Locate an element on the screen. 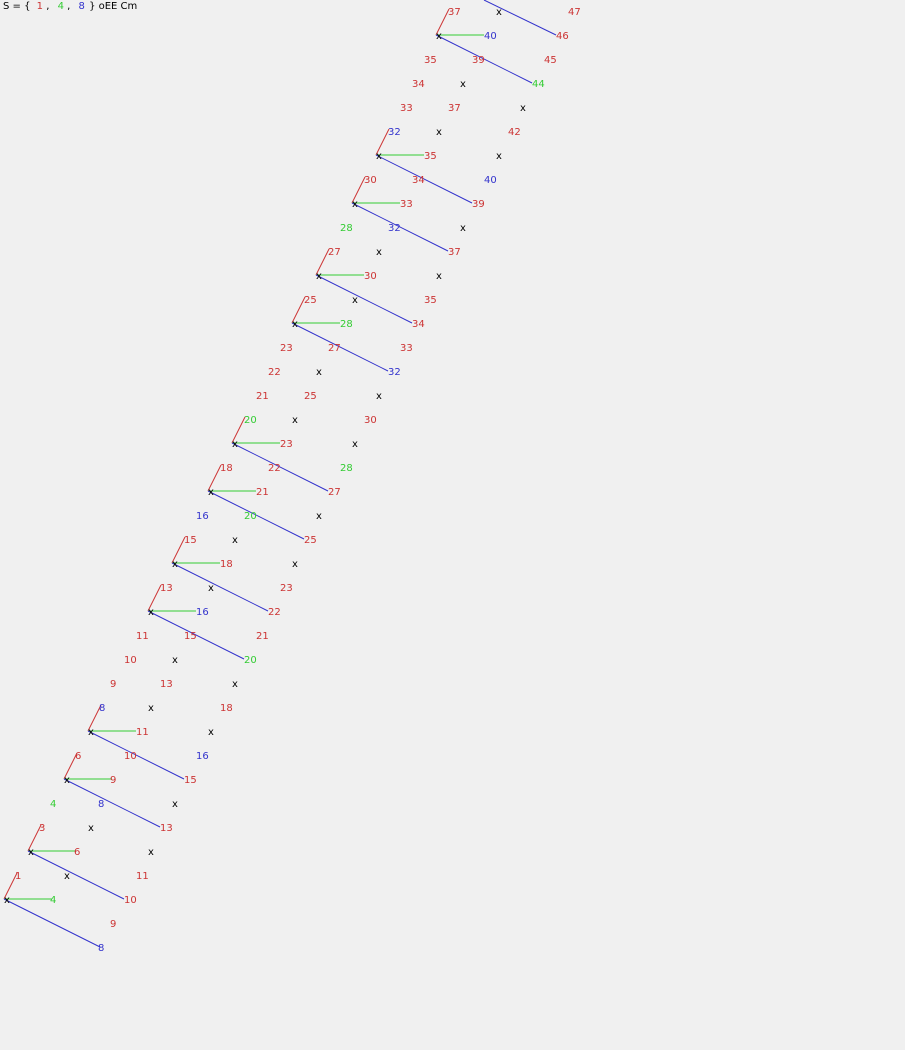 The image size is (905, 1050). element-label: 1 is located at coordinates (18, 876).